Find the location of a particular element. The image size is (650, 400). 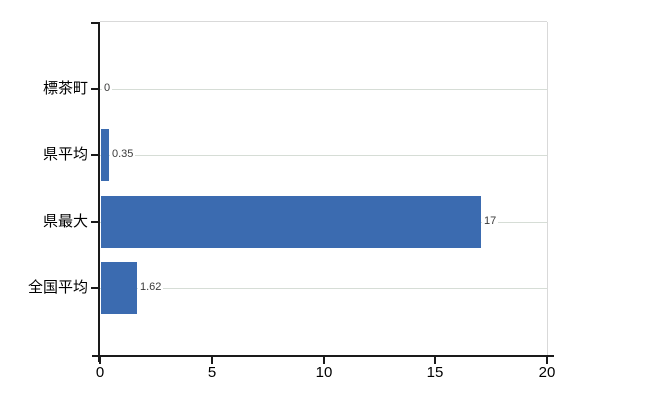

y-axis-line is located at coordinates (99, 192).